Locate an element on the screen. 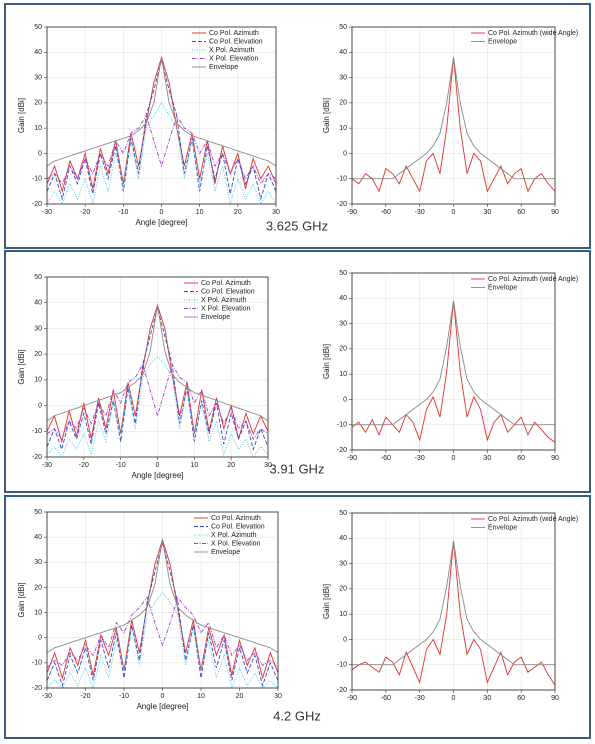 This screenshot has width=595, height=744. x-tick-label: -90 is located at coordinates (352, 458).